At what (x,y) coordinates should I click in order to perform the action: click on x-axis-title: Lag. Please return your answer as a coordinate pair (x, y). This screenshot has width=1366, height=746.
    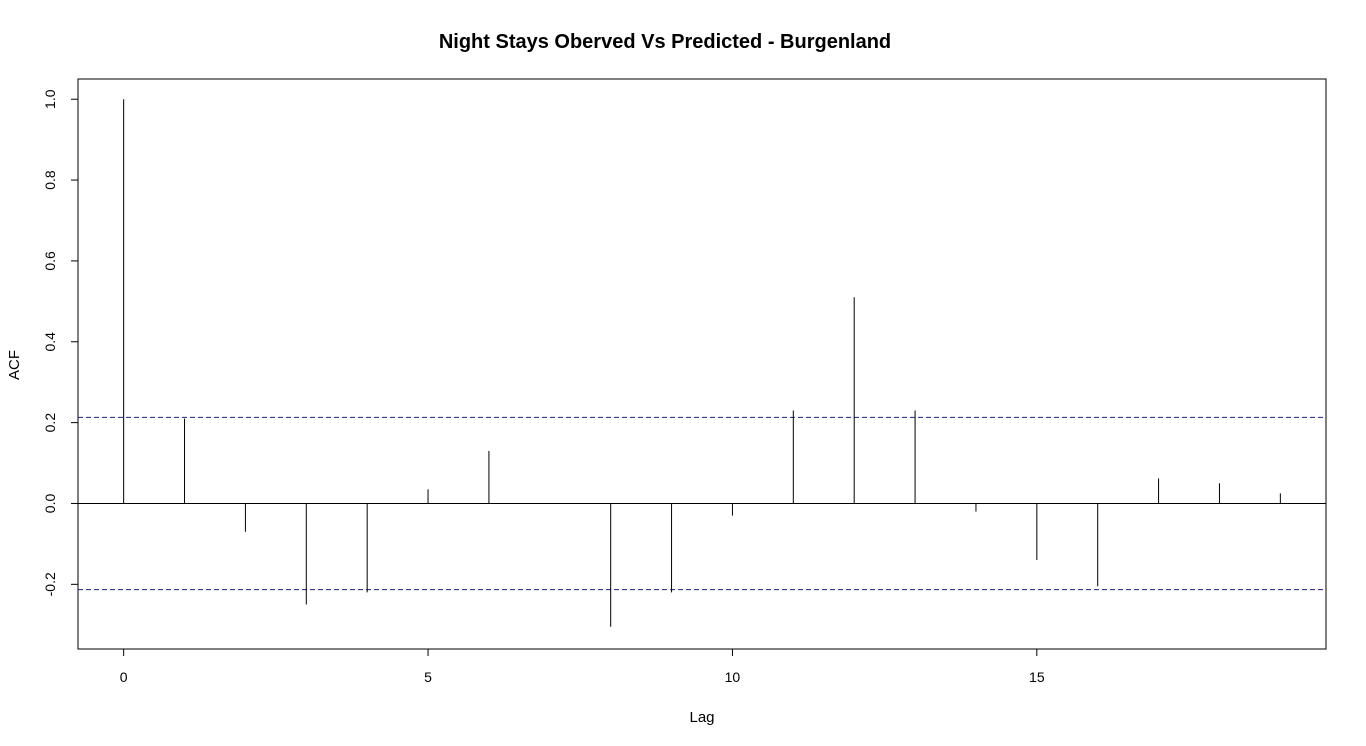
    Looking at the image, I should click on (701, 717).